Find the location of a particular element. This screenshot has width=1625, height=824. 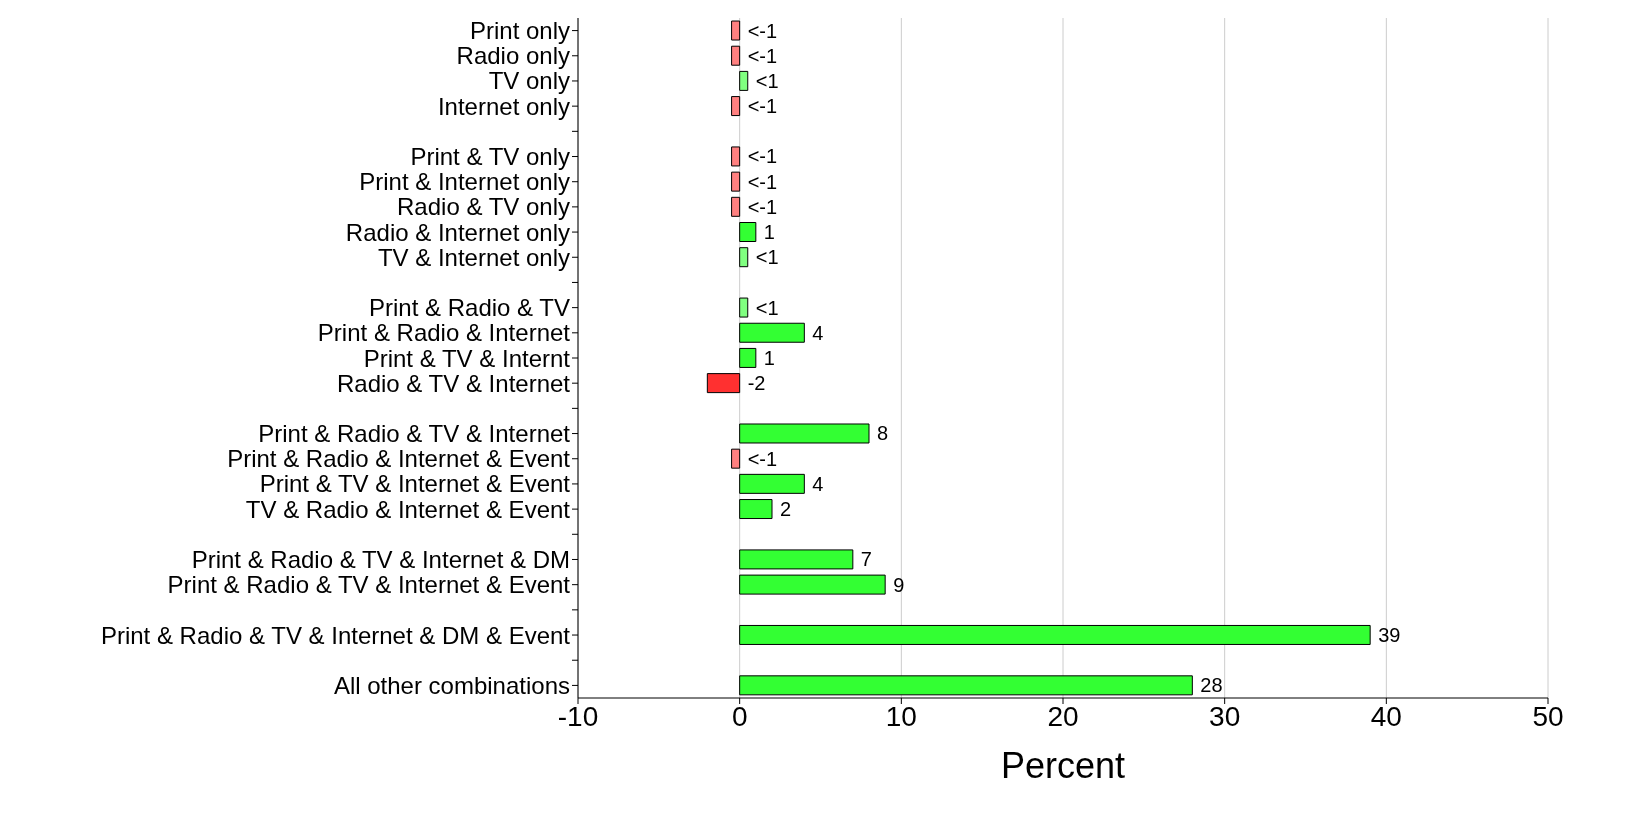

data-label: 7 is located at coordinates (866, 559).